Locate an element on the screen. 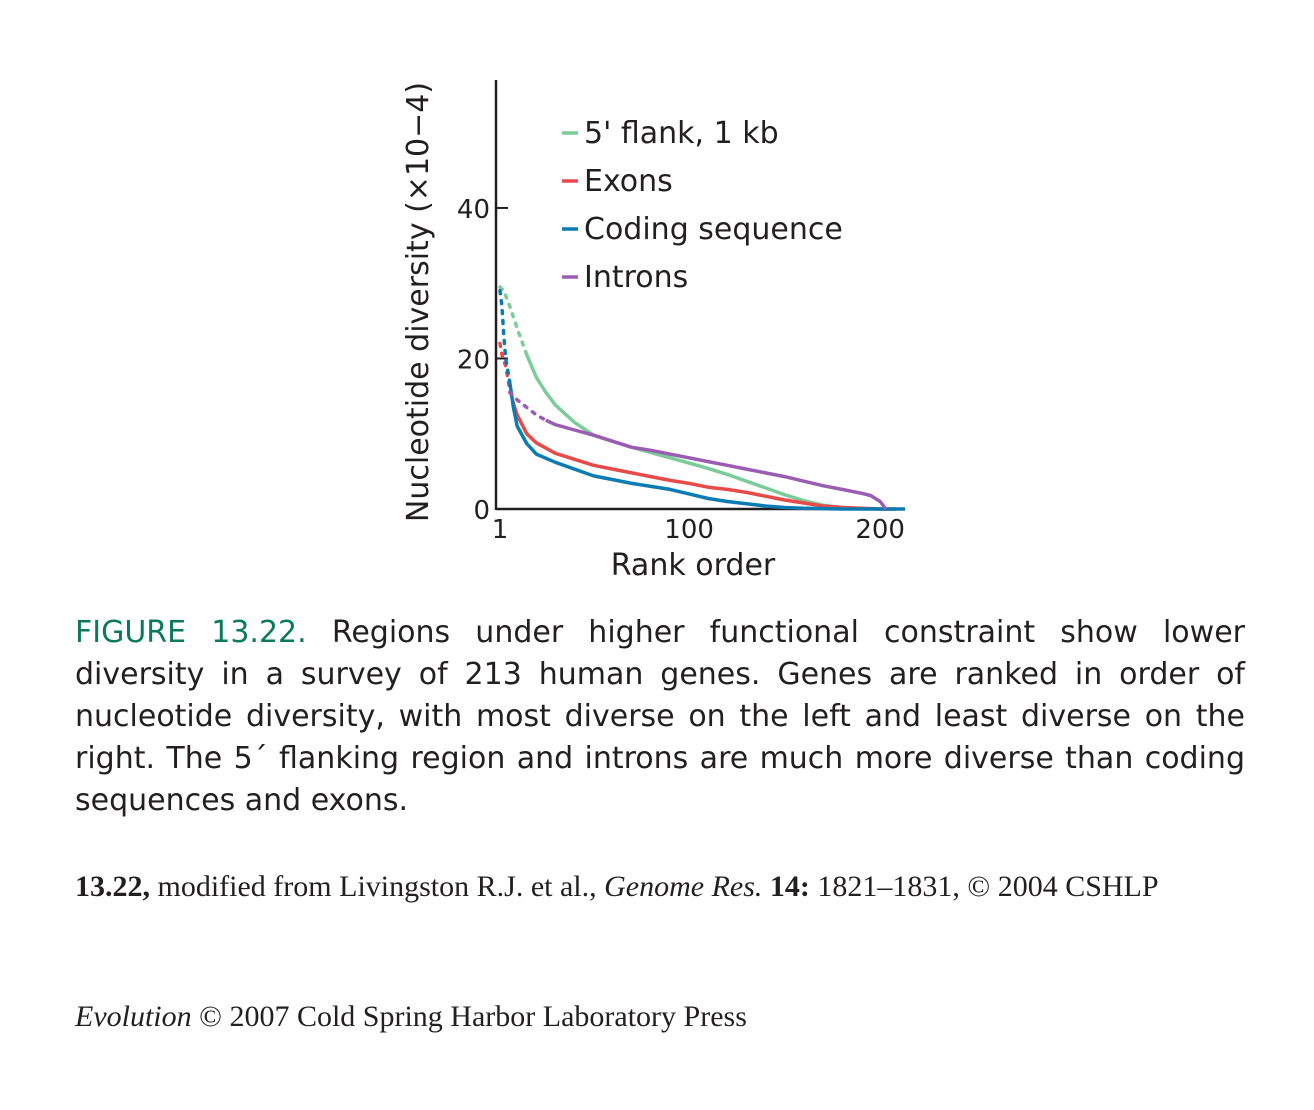 The height and width of the screenshot is (1110, 1314). y-tick-label: 20 is located at coordinates (473, 360).